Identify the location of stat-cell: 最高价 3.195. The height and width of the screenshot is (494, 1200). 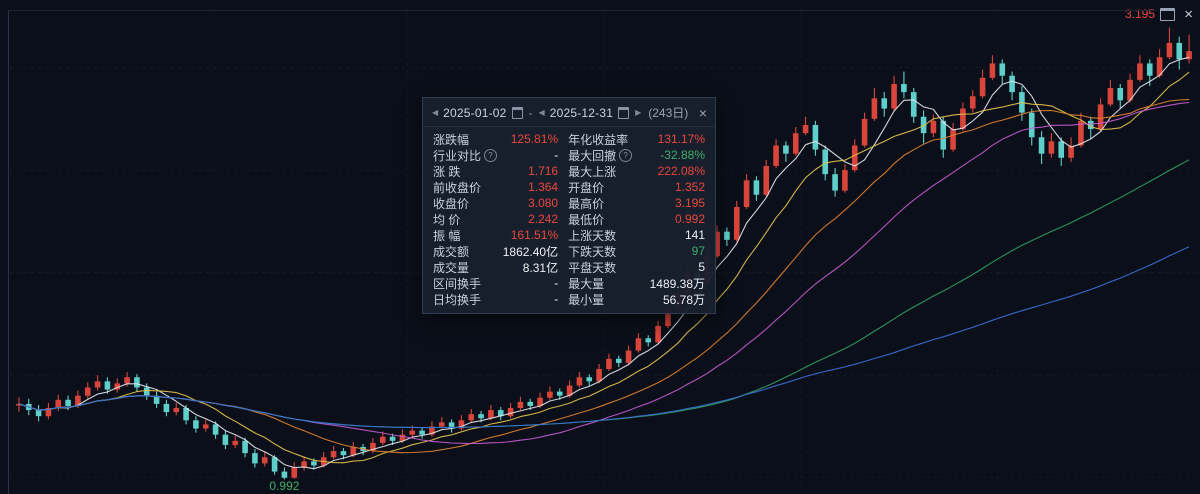
(636, 203).